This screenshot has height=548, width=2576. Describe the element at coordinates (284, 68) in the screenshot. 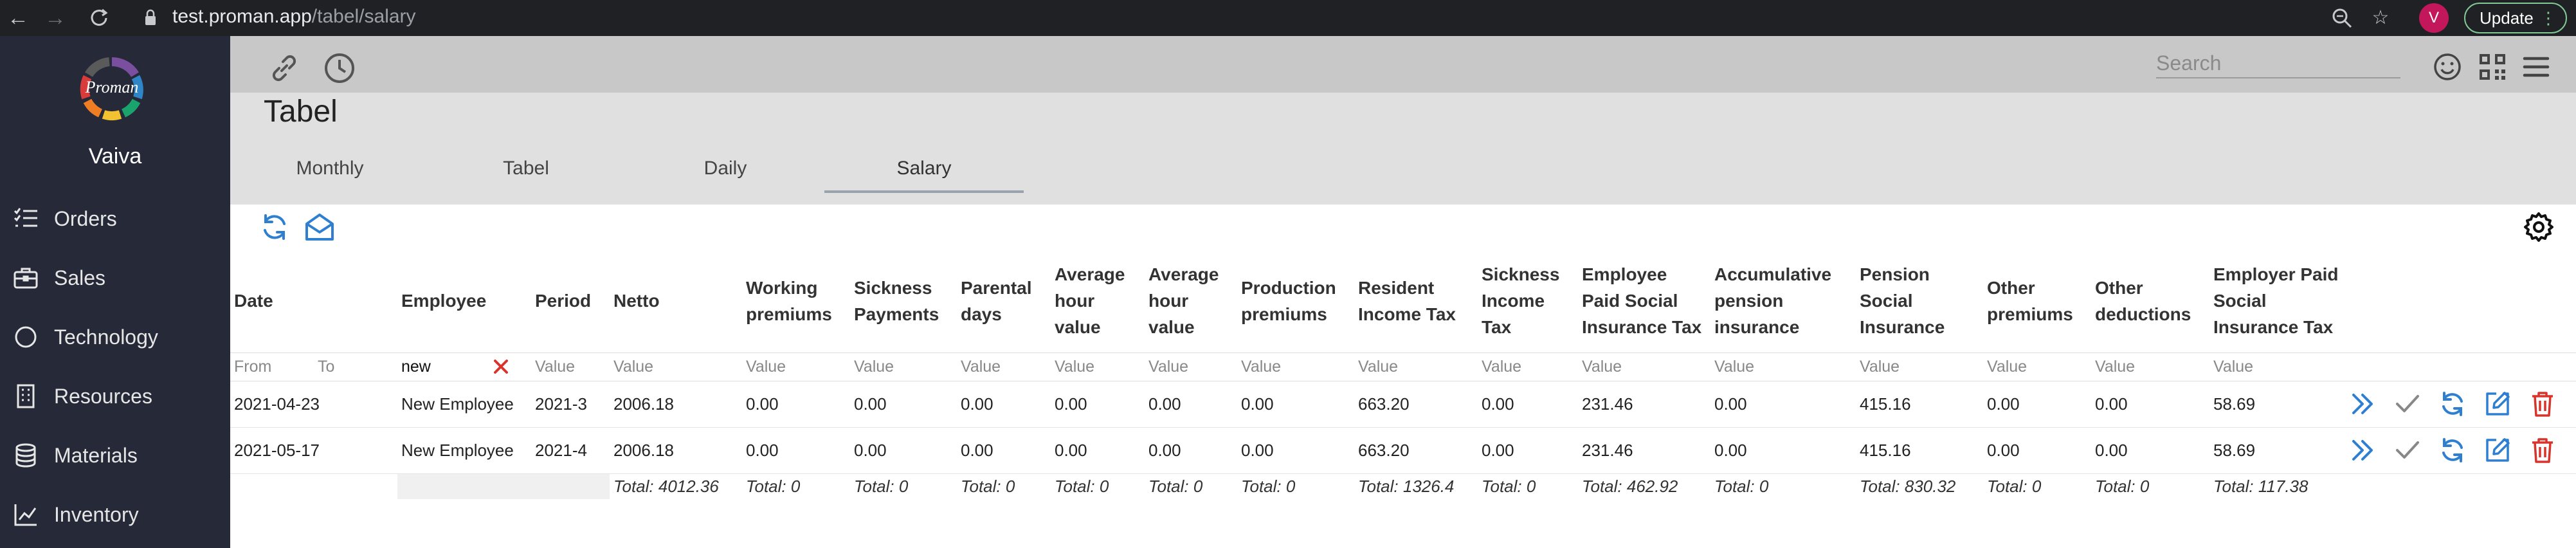

I see `link-icon` at that location.